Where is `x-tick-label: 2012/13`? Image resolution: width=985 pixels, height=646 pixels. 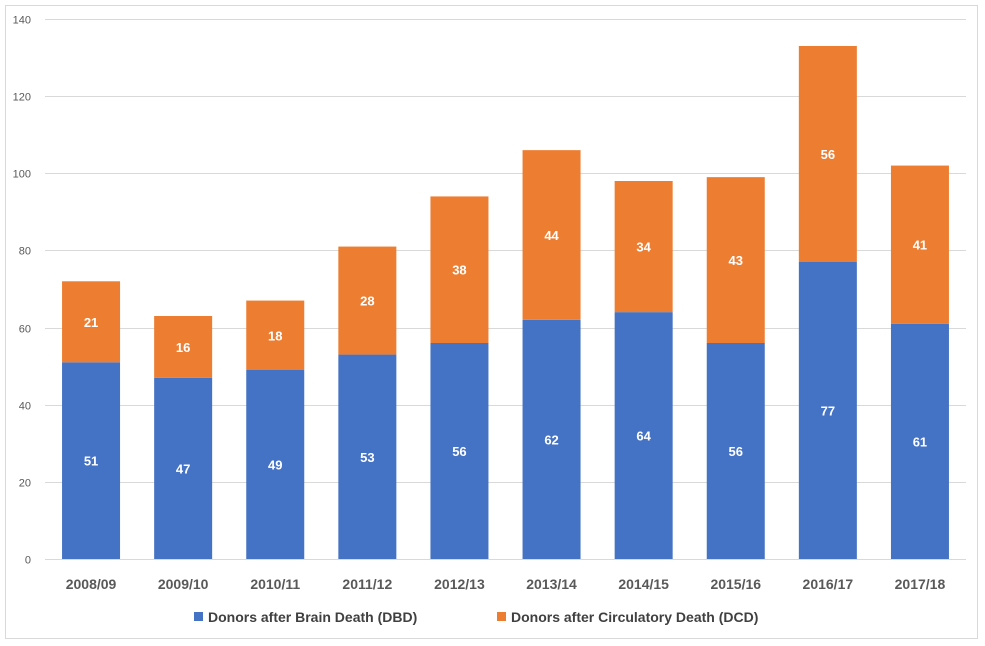
x-tick-label: 2012/13 is located at coordinates (459, 584).